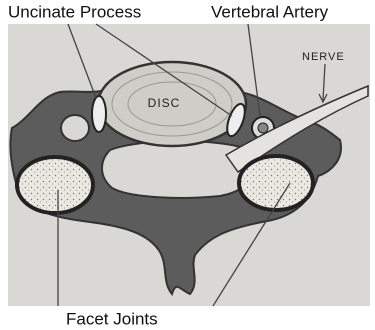  Describe the element at coordinates (179, 169) in the screenshot. I see `spinal-canal` at that location.